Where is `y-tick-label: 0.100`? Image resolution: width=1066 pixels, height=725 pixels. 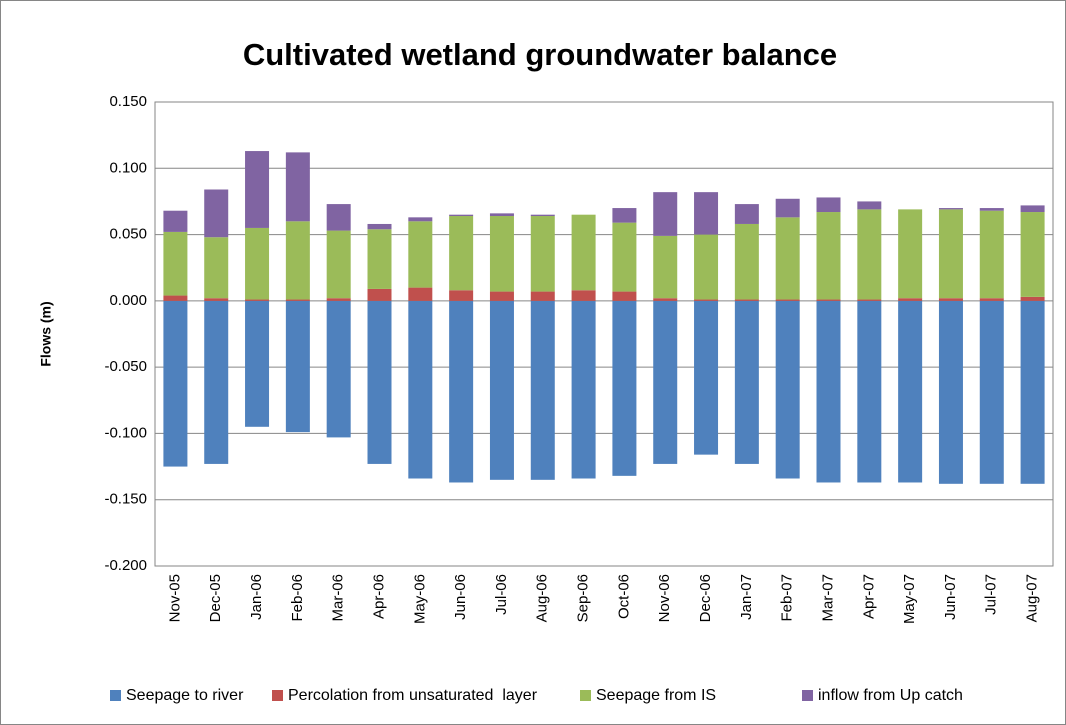
y-tick-label: 0.100 is located at coordinates (128, 167).